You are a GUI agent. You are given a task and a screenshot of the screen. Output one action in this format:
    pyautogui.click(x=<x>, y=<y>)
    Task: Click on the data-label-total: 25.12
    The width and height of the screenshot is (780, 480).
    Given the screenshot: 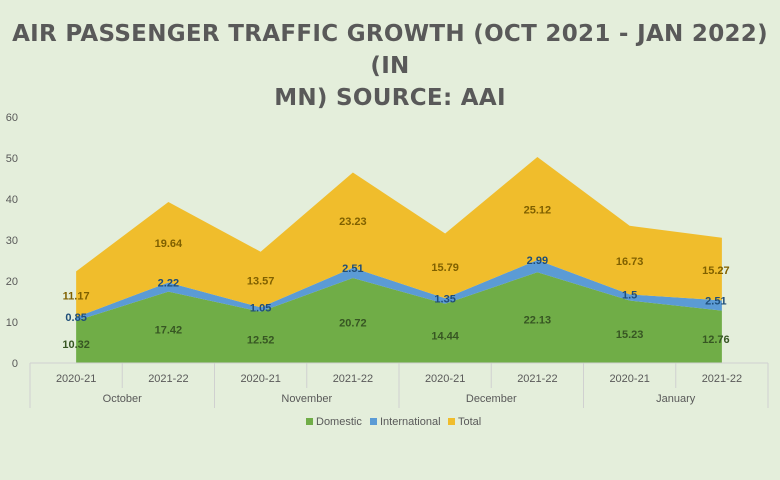 What is the action you would take?
    pyautogui.click(x=538, y=211)
    